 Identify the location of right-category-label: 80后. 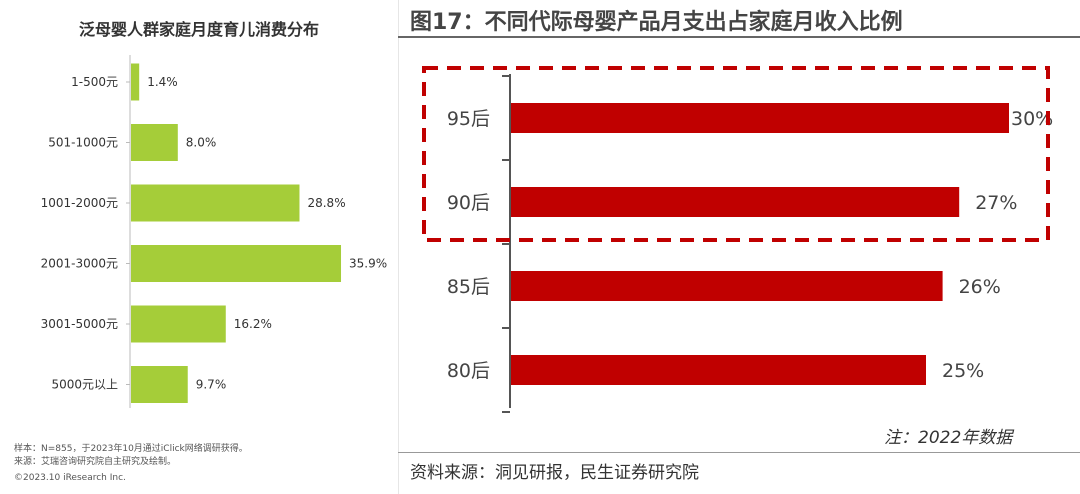
(468, 371).